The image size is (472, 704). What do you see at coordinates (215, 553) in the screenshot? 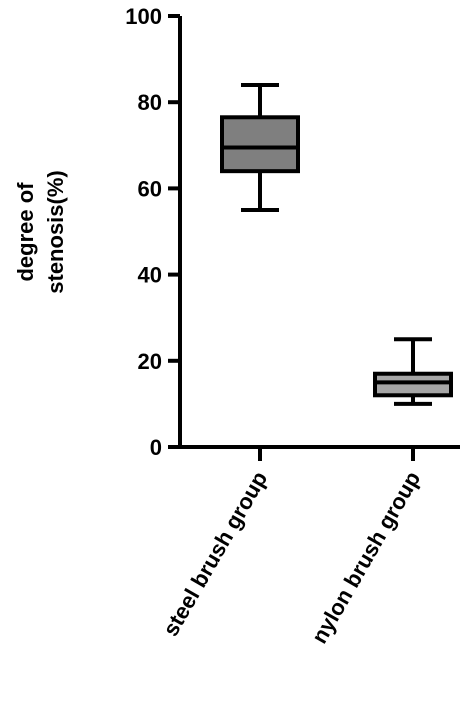
I see `x-tick-label: steel brush group` at bounding box center [215, 553].